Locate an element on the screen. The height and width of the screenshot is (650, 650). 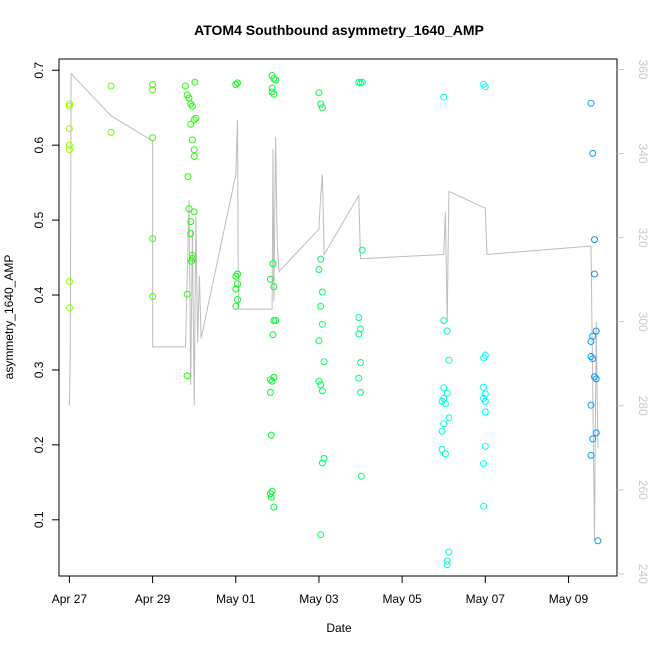
x-tick-label: May 01 is located at coordinates (236, 599).